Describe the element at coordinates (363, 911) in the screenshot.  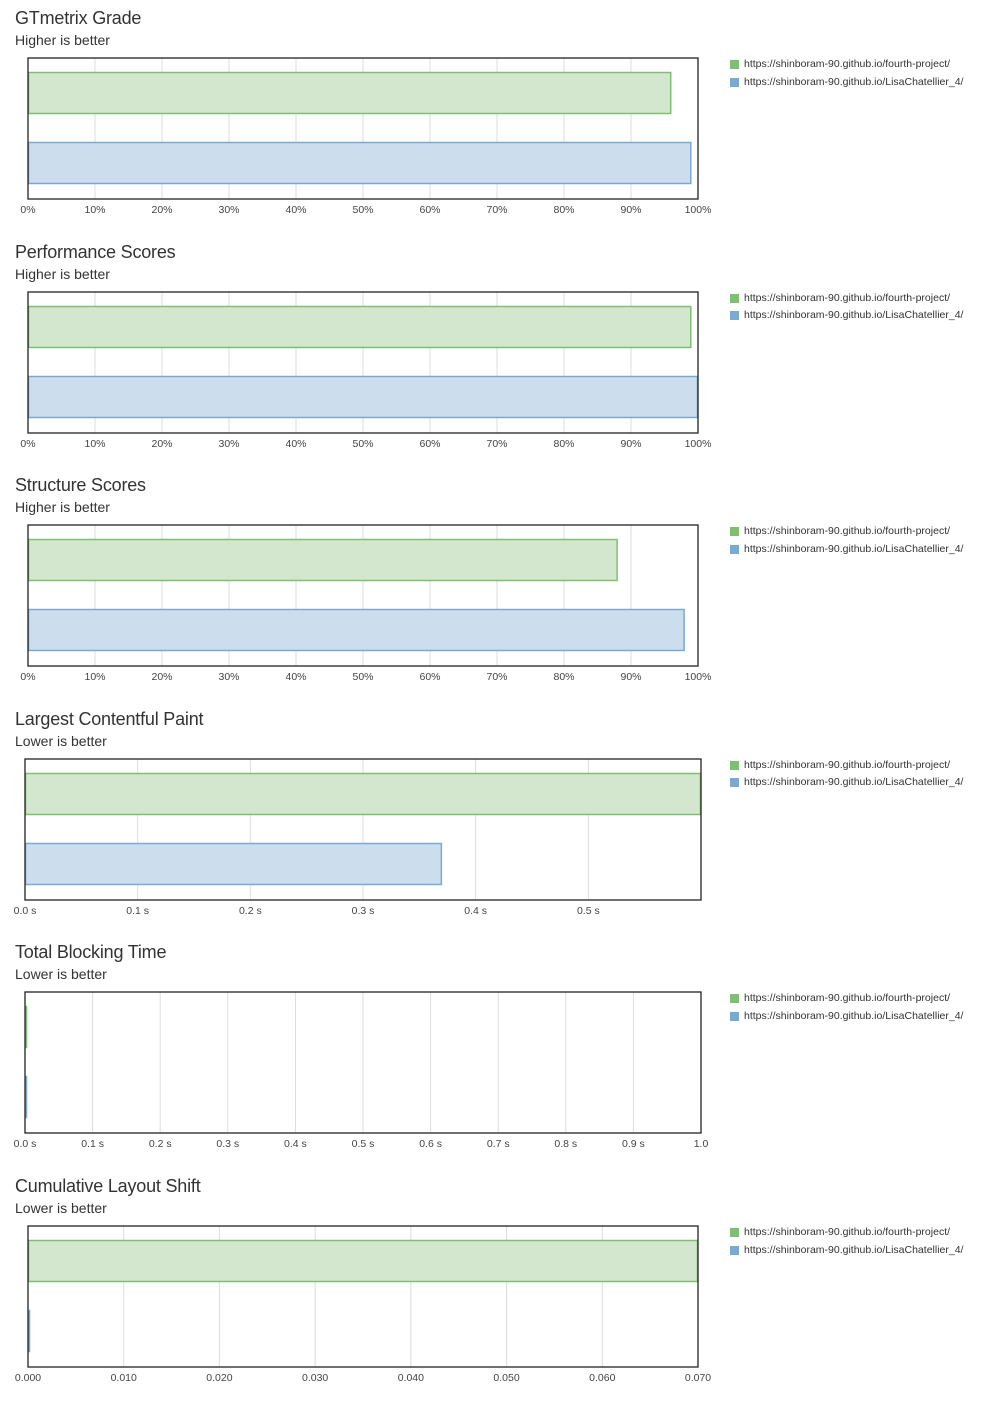
I see `x-tick-label: 0.3 s` at that location.